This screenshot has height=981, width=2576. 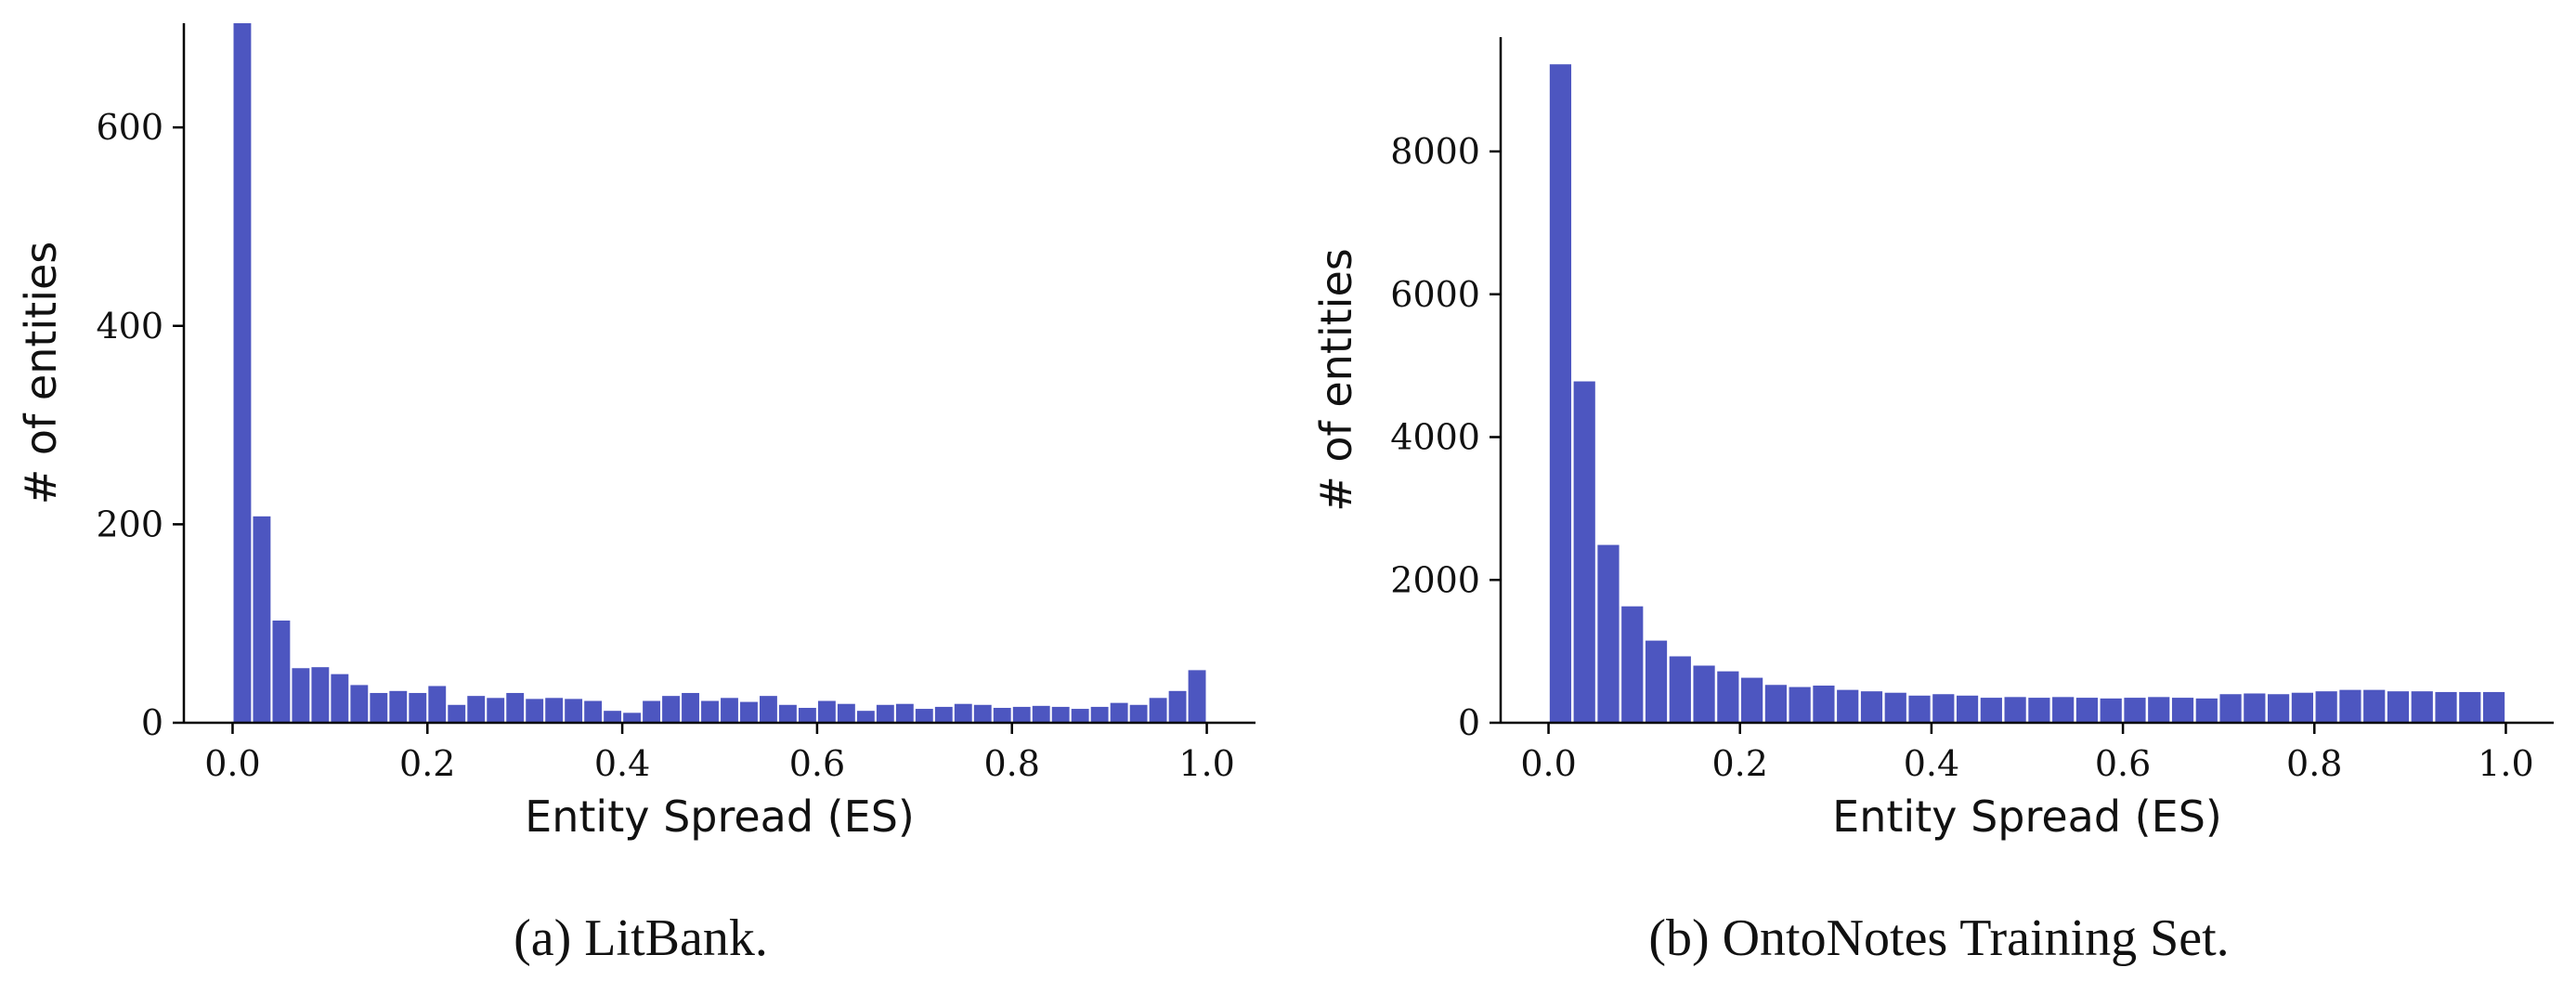 I want to click on ontonotes-y-tick-label: 2000, so click(x=1435, y=579).